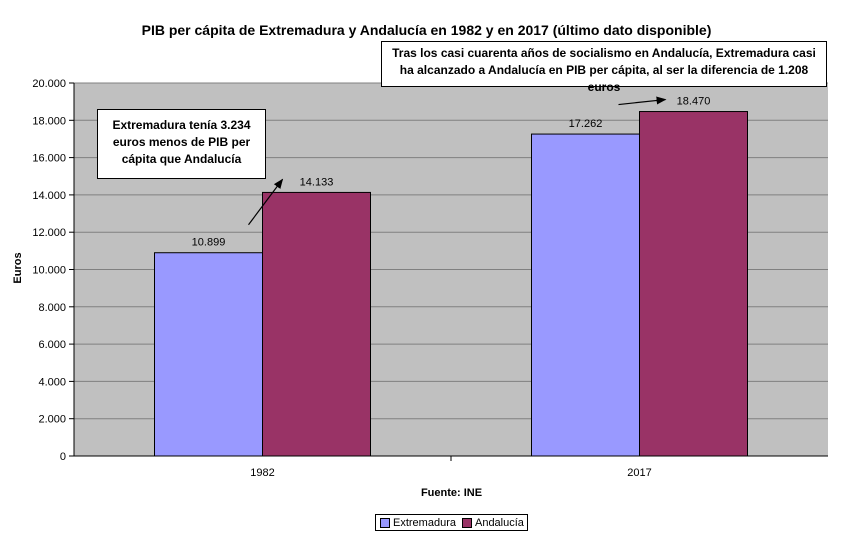 The width and height of the screenshot is (853, 536). What do you see at coordinates (586, 124) in the screenshot?
I see `data-label: 17.262` at bounding box center [586, 124].